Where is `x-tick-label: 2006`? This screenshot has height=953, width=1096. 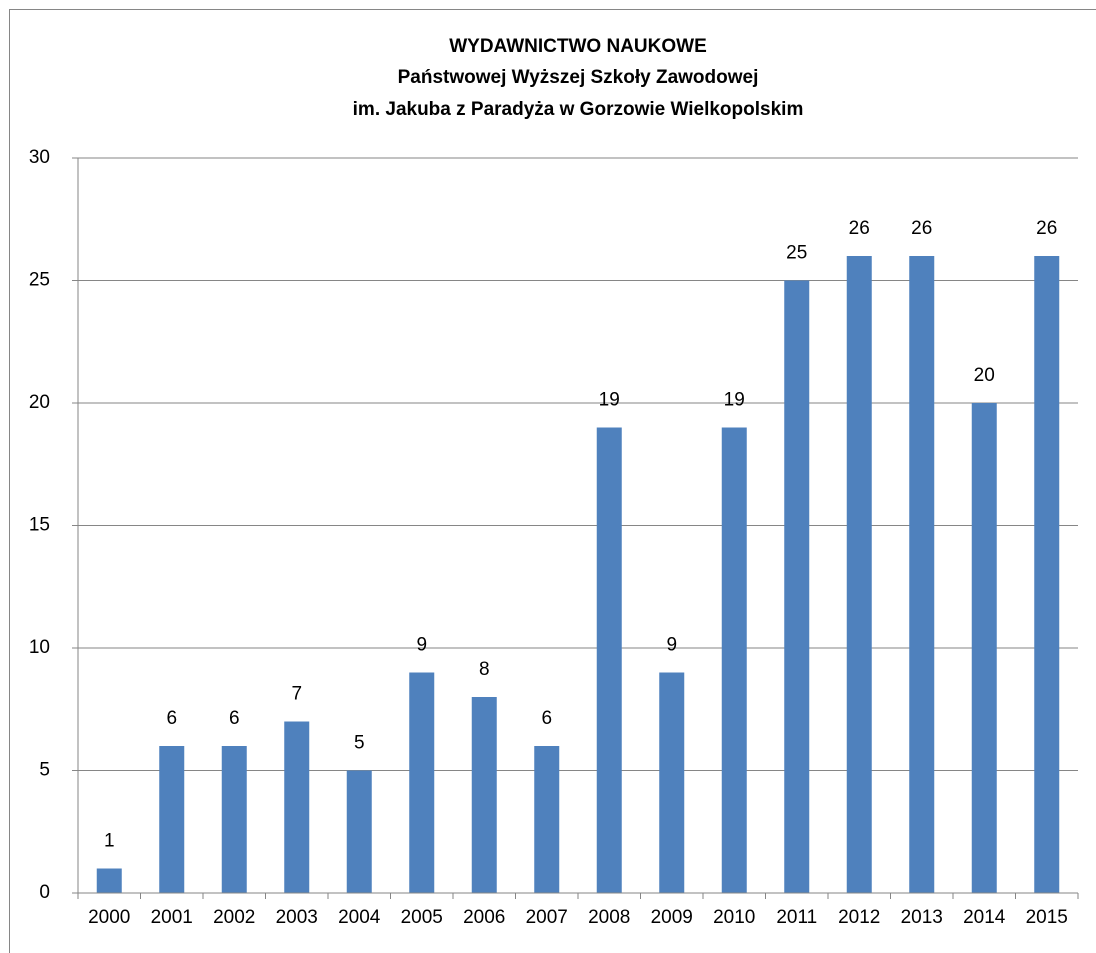
x-tick-label: 2006 is located at coordinates (484, 917).